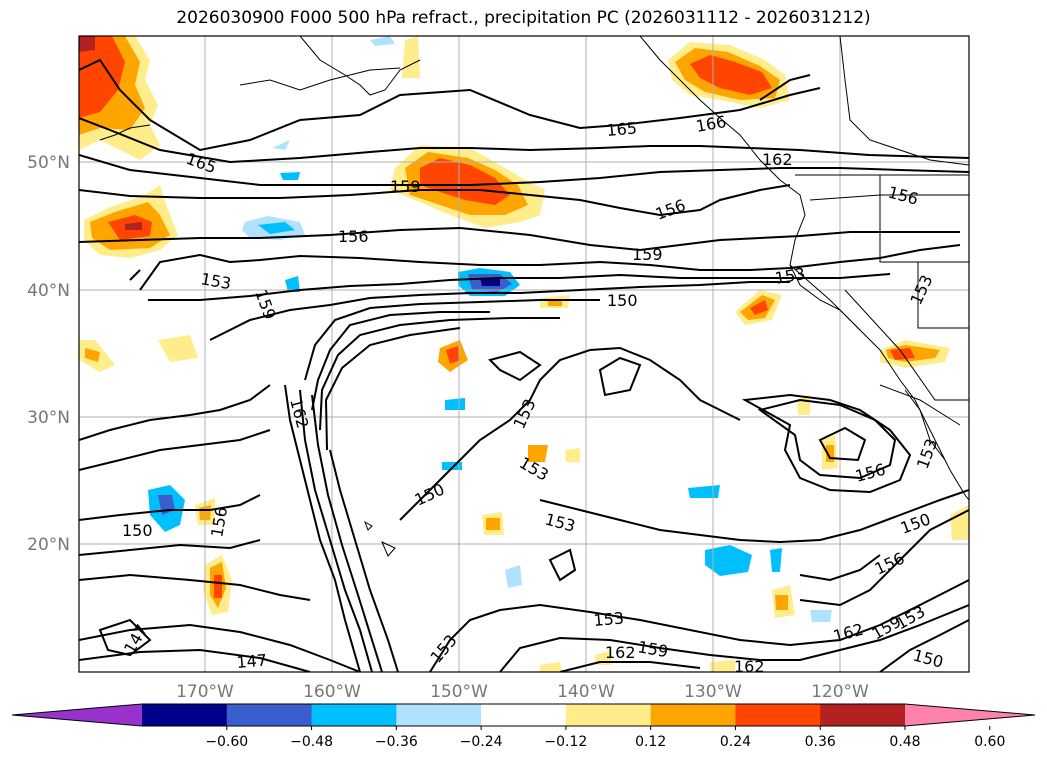 This screenshot has width=1047, height=765. Describe the element at coordinates (48, 418) in the screenshot. I see `lat-label-30n: 30°N` at that location.